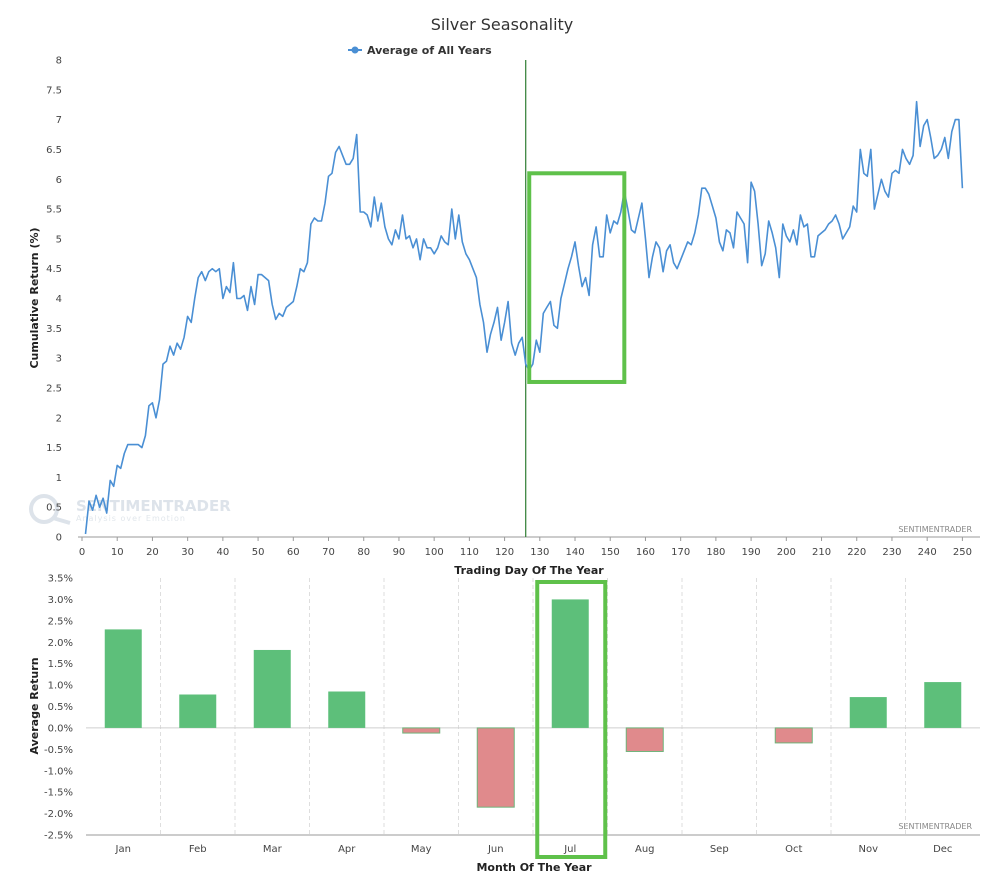 This screenshot has width=983, height=886. I want to click on bar-feb, so click(198, 711).